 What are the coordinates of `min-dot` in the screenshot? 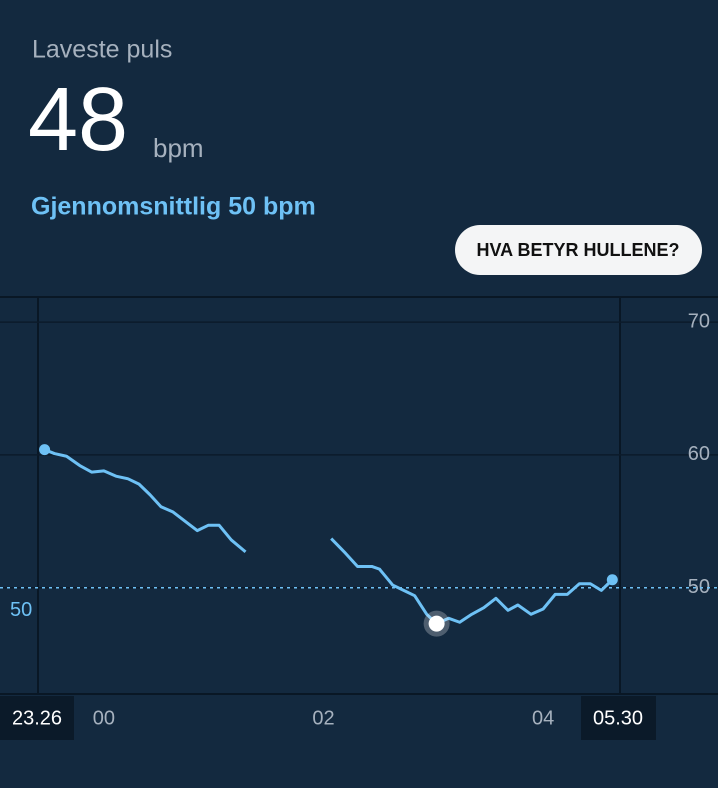 It's located at (436, 623).